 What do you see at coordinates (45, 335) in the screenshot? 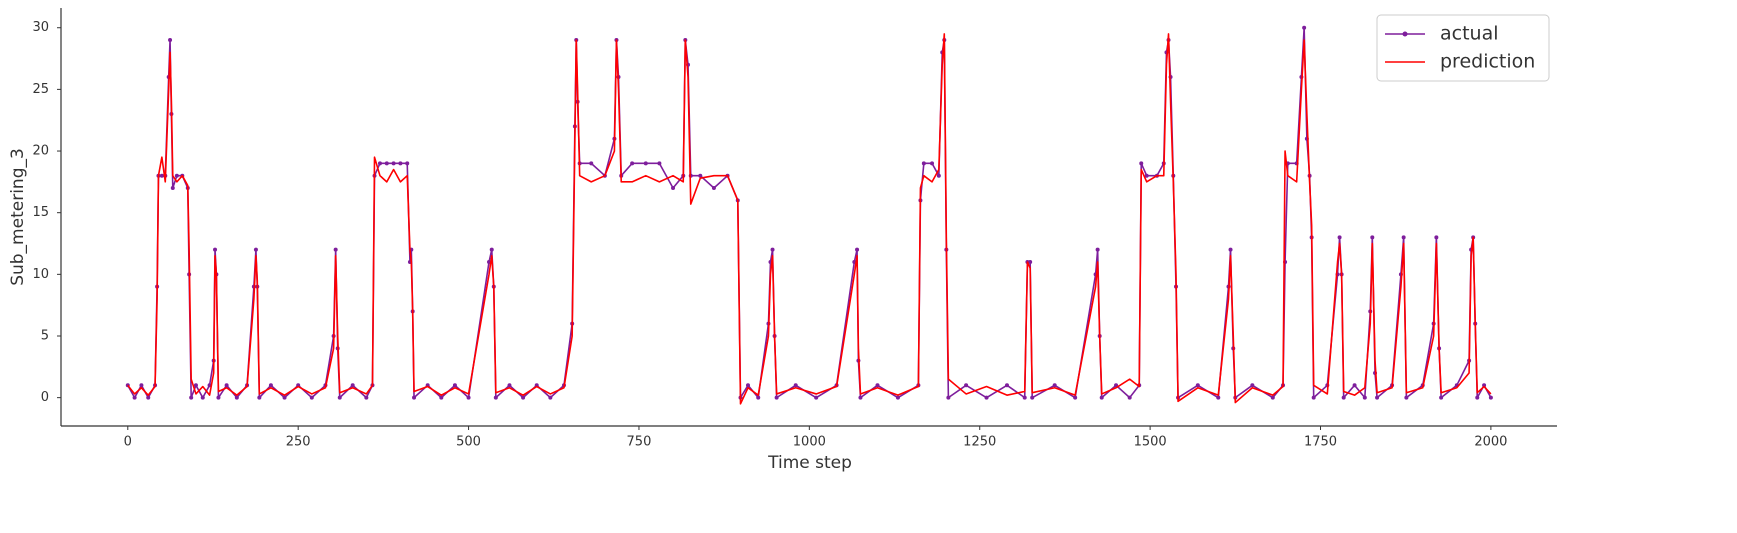
I see `y-tick-label: 5` at bounding box center [45, 335].